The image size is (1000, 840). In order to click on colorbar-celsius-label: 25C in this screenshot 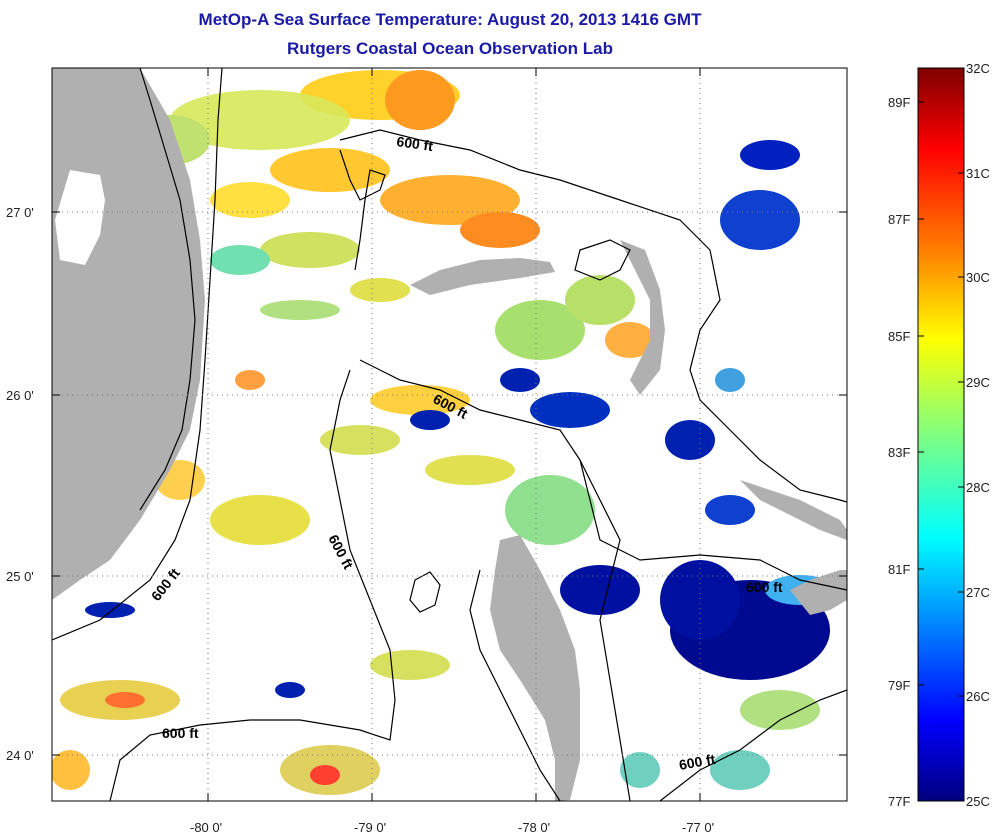, I will do `click(978, 801)`.